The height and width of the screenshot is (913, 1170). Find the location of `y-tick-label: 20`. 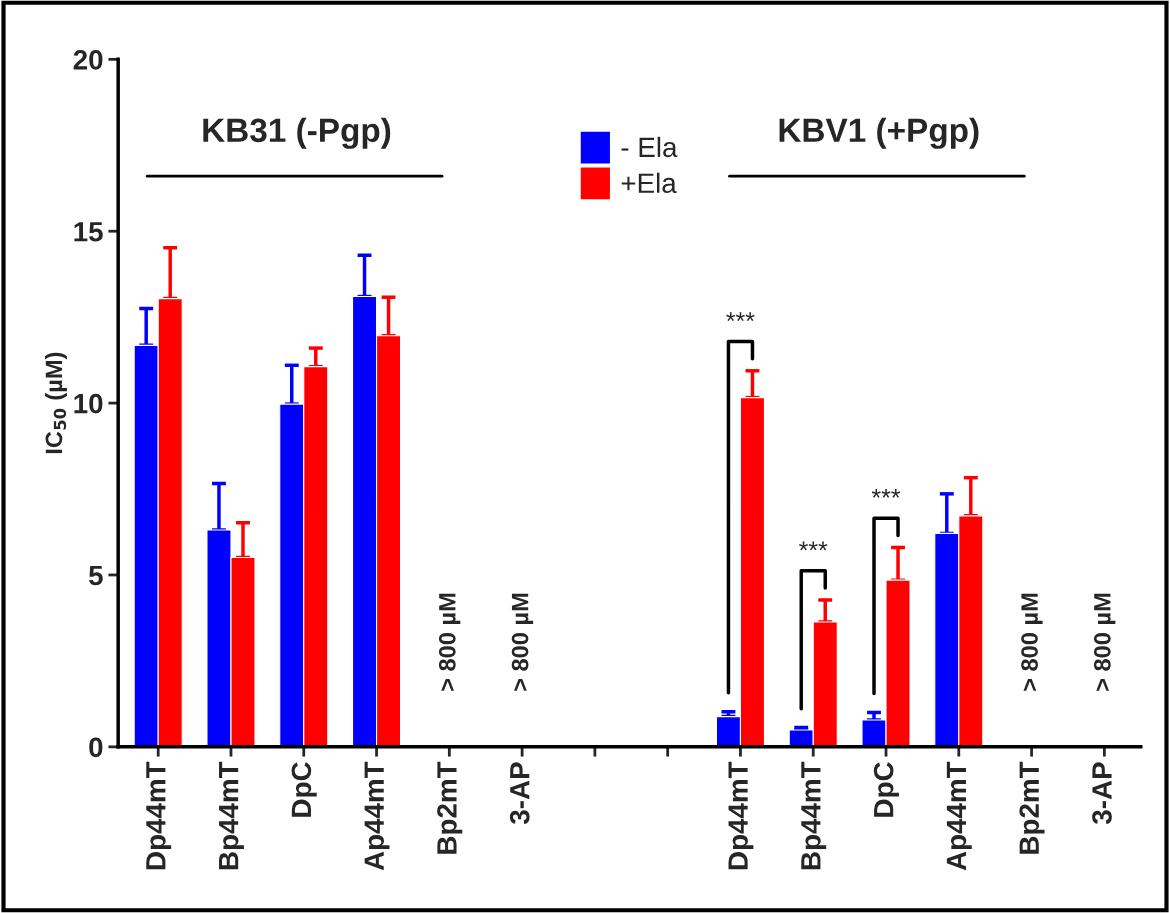

y-tick-label: 20 is located at coordinates (88, 60).